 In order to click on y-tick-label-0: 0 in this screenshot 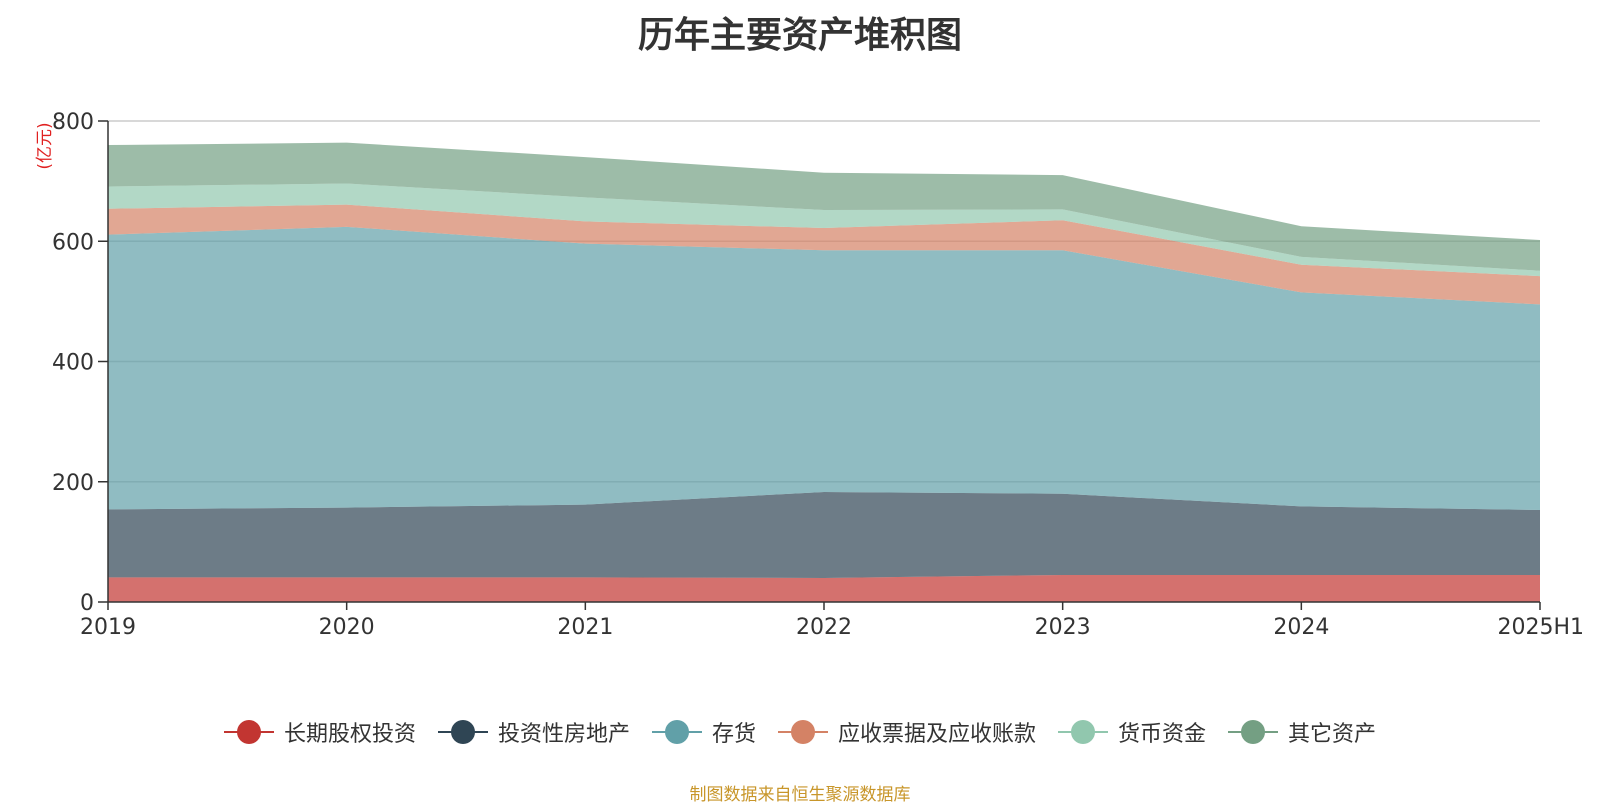, I will do `click(87, 603)`.